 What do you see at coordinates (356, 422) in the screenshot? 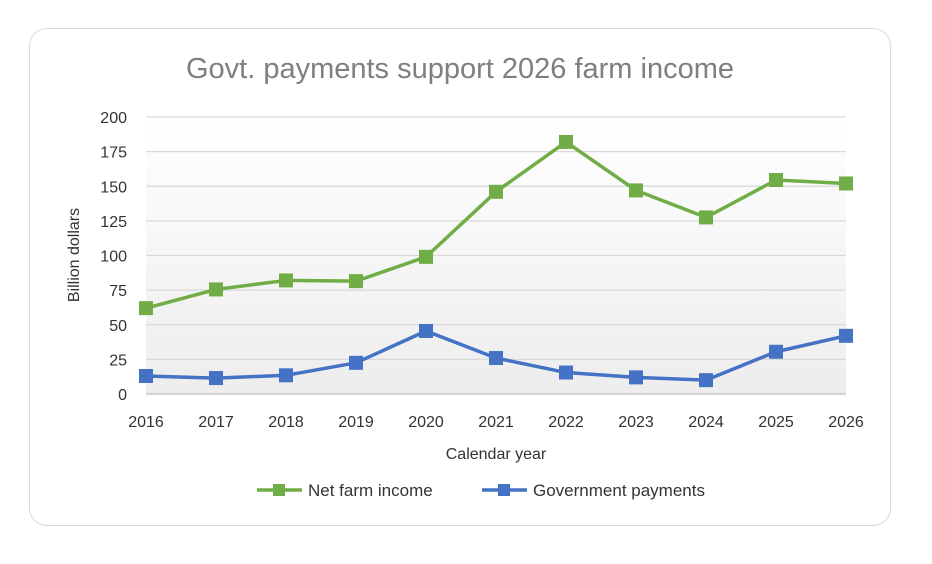
I see `x-tick-label: 2019` at bounding box center [356, 422].